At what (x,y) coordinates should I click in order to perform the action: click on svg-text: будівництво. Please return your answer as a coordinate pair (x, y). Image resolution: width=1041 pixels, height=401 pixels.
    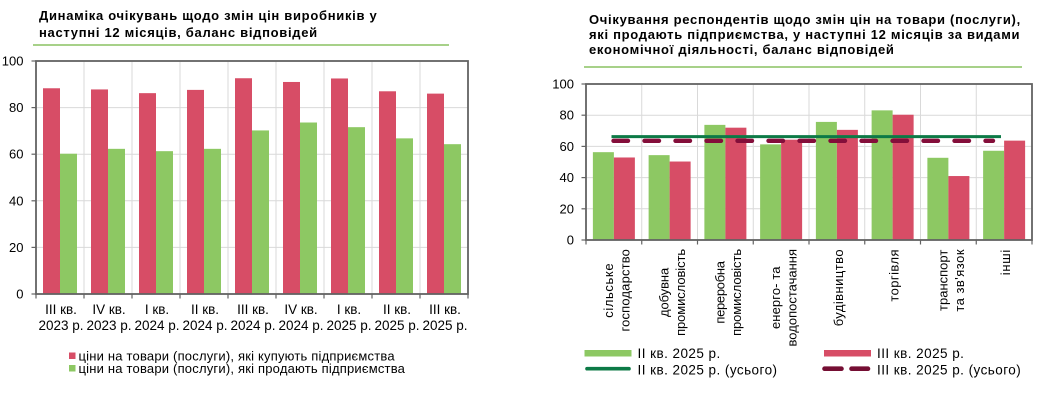
    Looking at the image, I should click on (838, 287).